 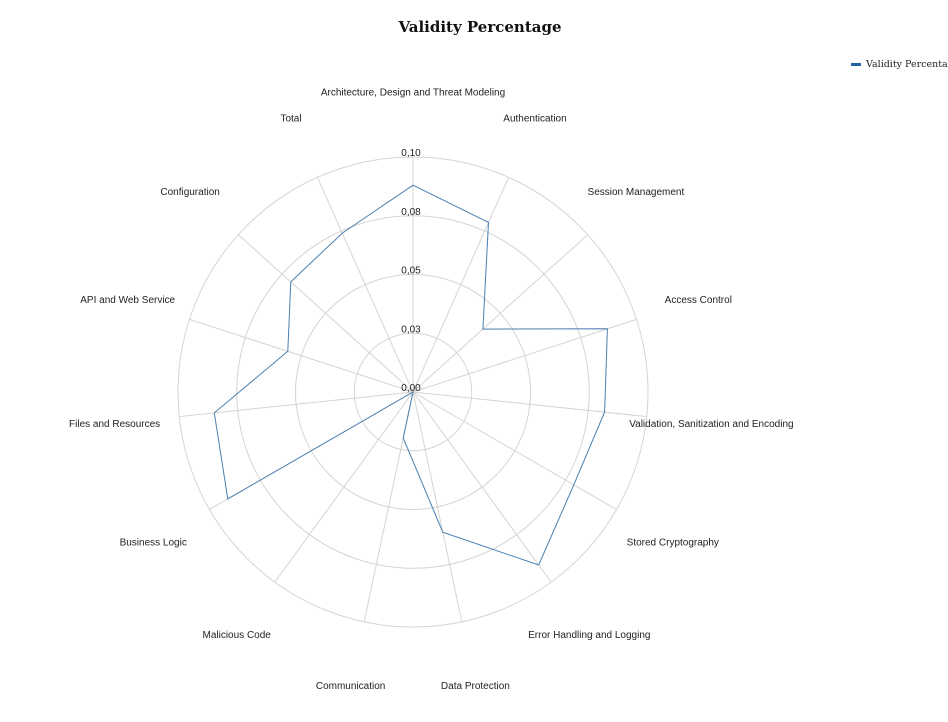 I want to click on category-label: Business Logic, so click(x=153, y=543).